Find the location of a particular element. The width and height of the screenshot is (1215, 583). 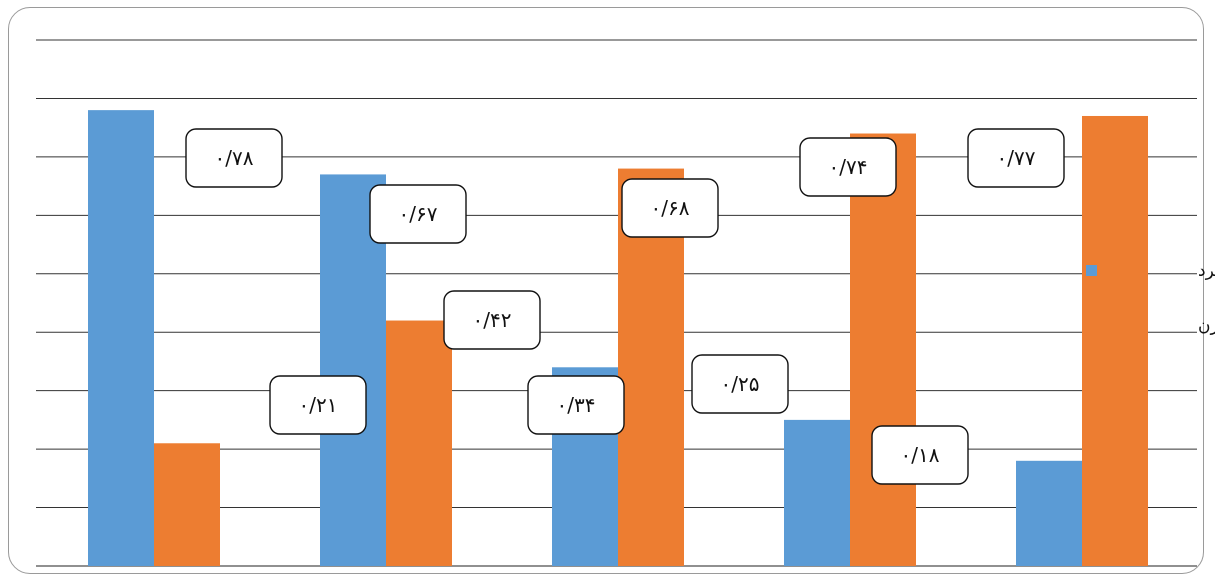

legend-entry: معلمان مرد is located at coordinates (1150, 271).